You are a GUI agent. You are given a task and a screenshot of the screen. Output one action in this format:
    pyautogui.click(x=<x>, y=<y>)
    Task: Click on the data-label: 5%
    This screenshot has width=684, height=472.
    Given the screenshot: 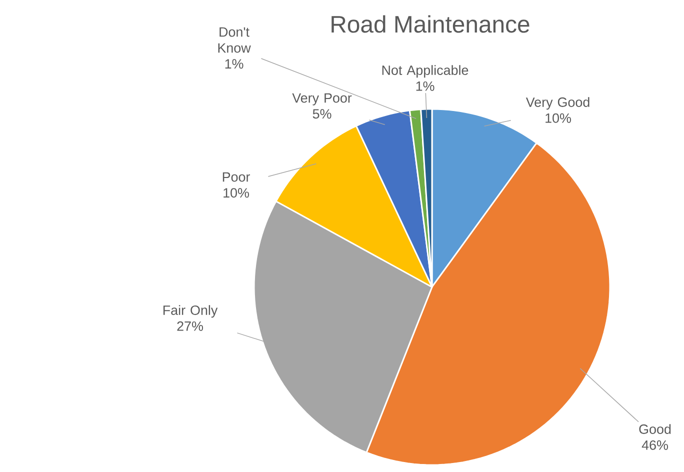 What is the action you would take?
    pyautogui.click(x=322, y=114)
    